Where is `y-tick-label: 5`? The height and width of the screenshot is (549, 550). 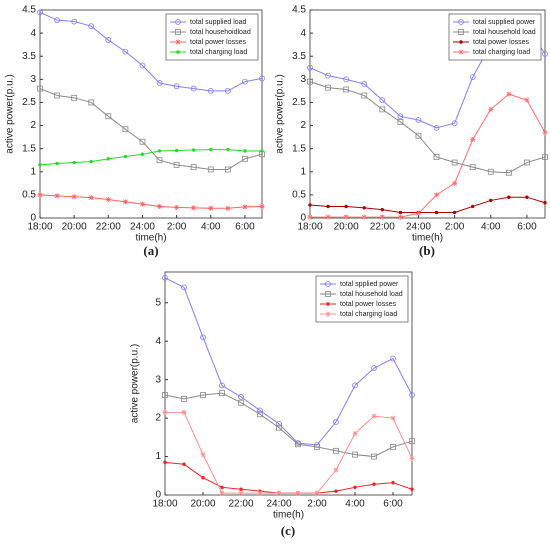
y-tick-label: 5 is located at coordinates (158, 302).